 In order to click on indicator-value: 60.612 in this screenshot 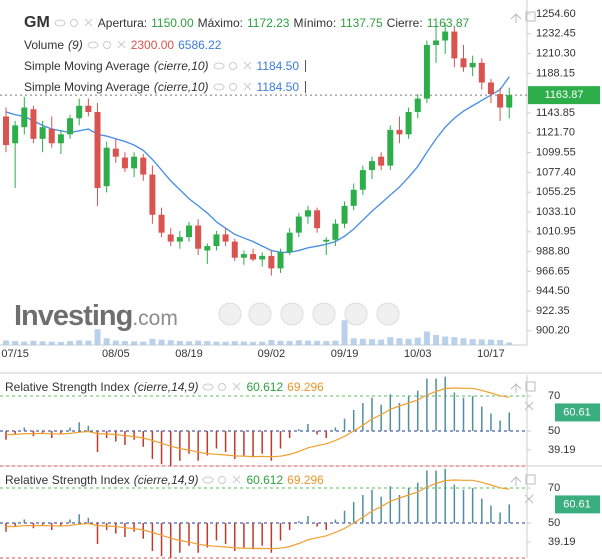, I will do `click(265, 480)`.